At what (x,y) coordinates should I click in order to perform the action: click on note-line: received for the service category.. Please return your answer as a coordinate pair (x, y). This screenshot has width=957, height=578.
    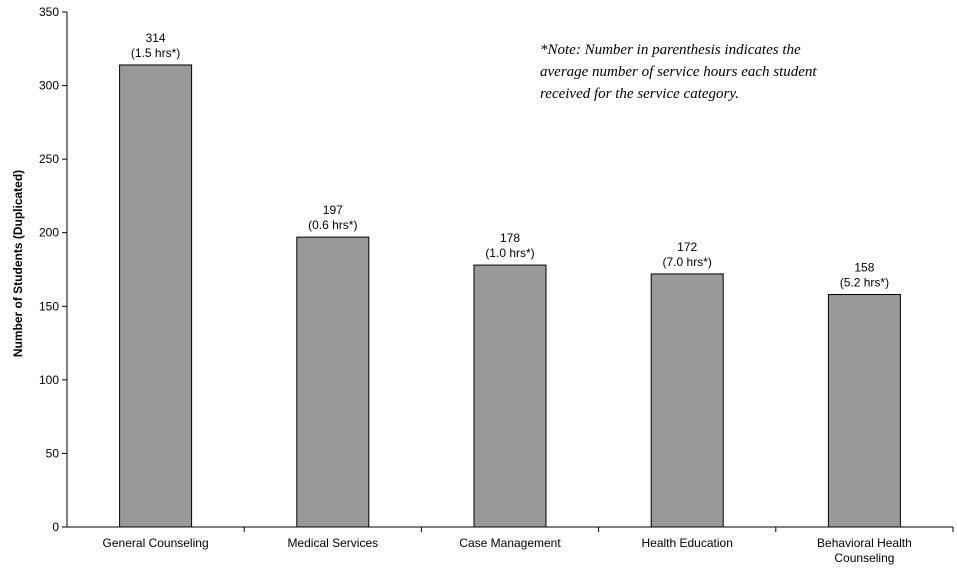
    Looking at the image, I should click on (639, 94).